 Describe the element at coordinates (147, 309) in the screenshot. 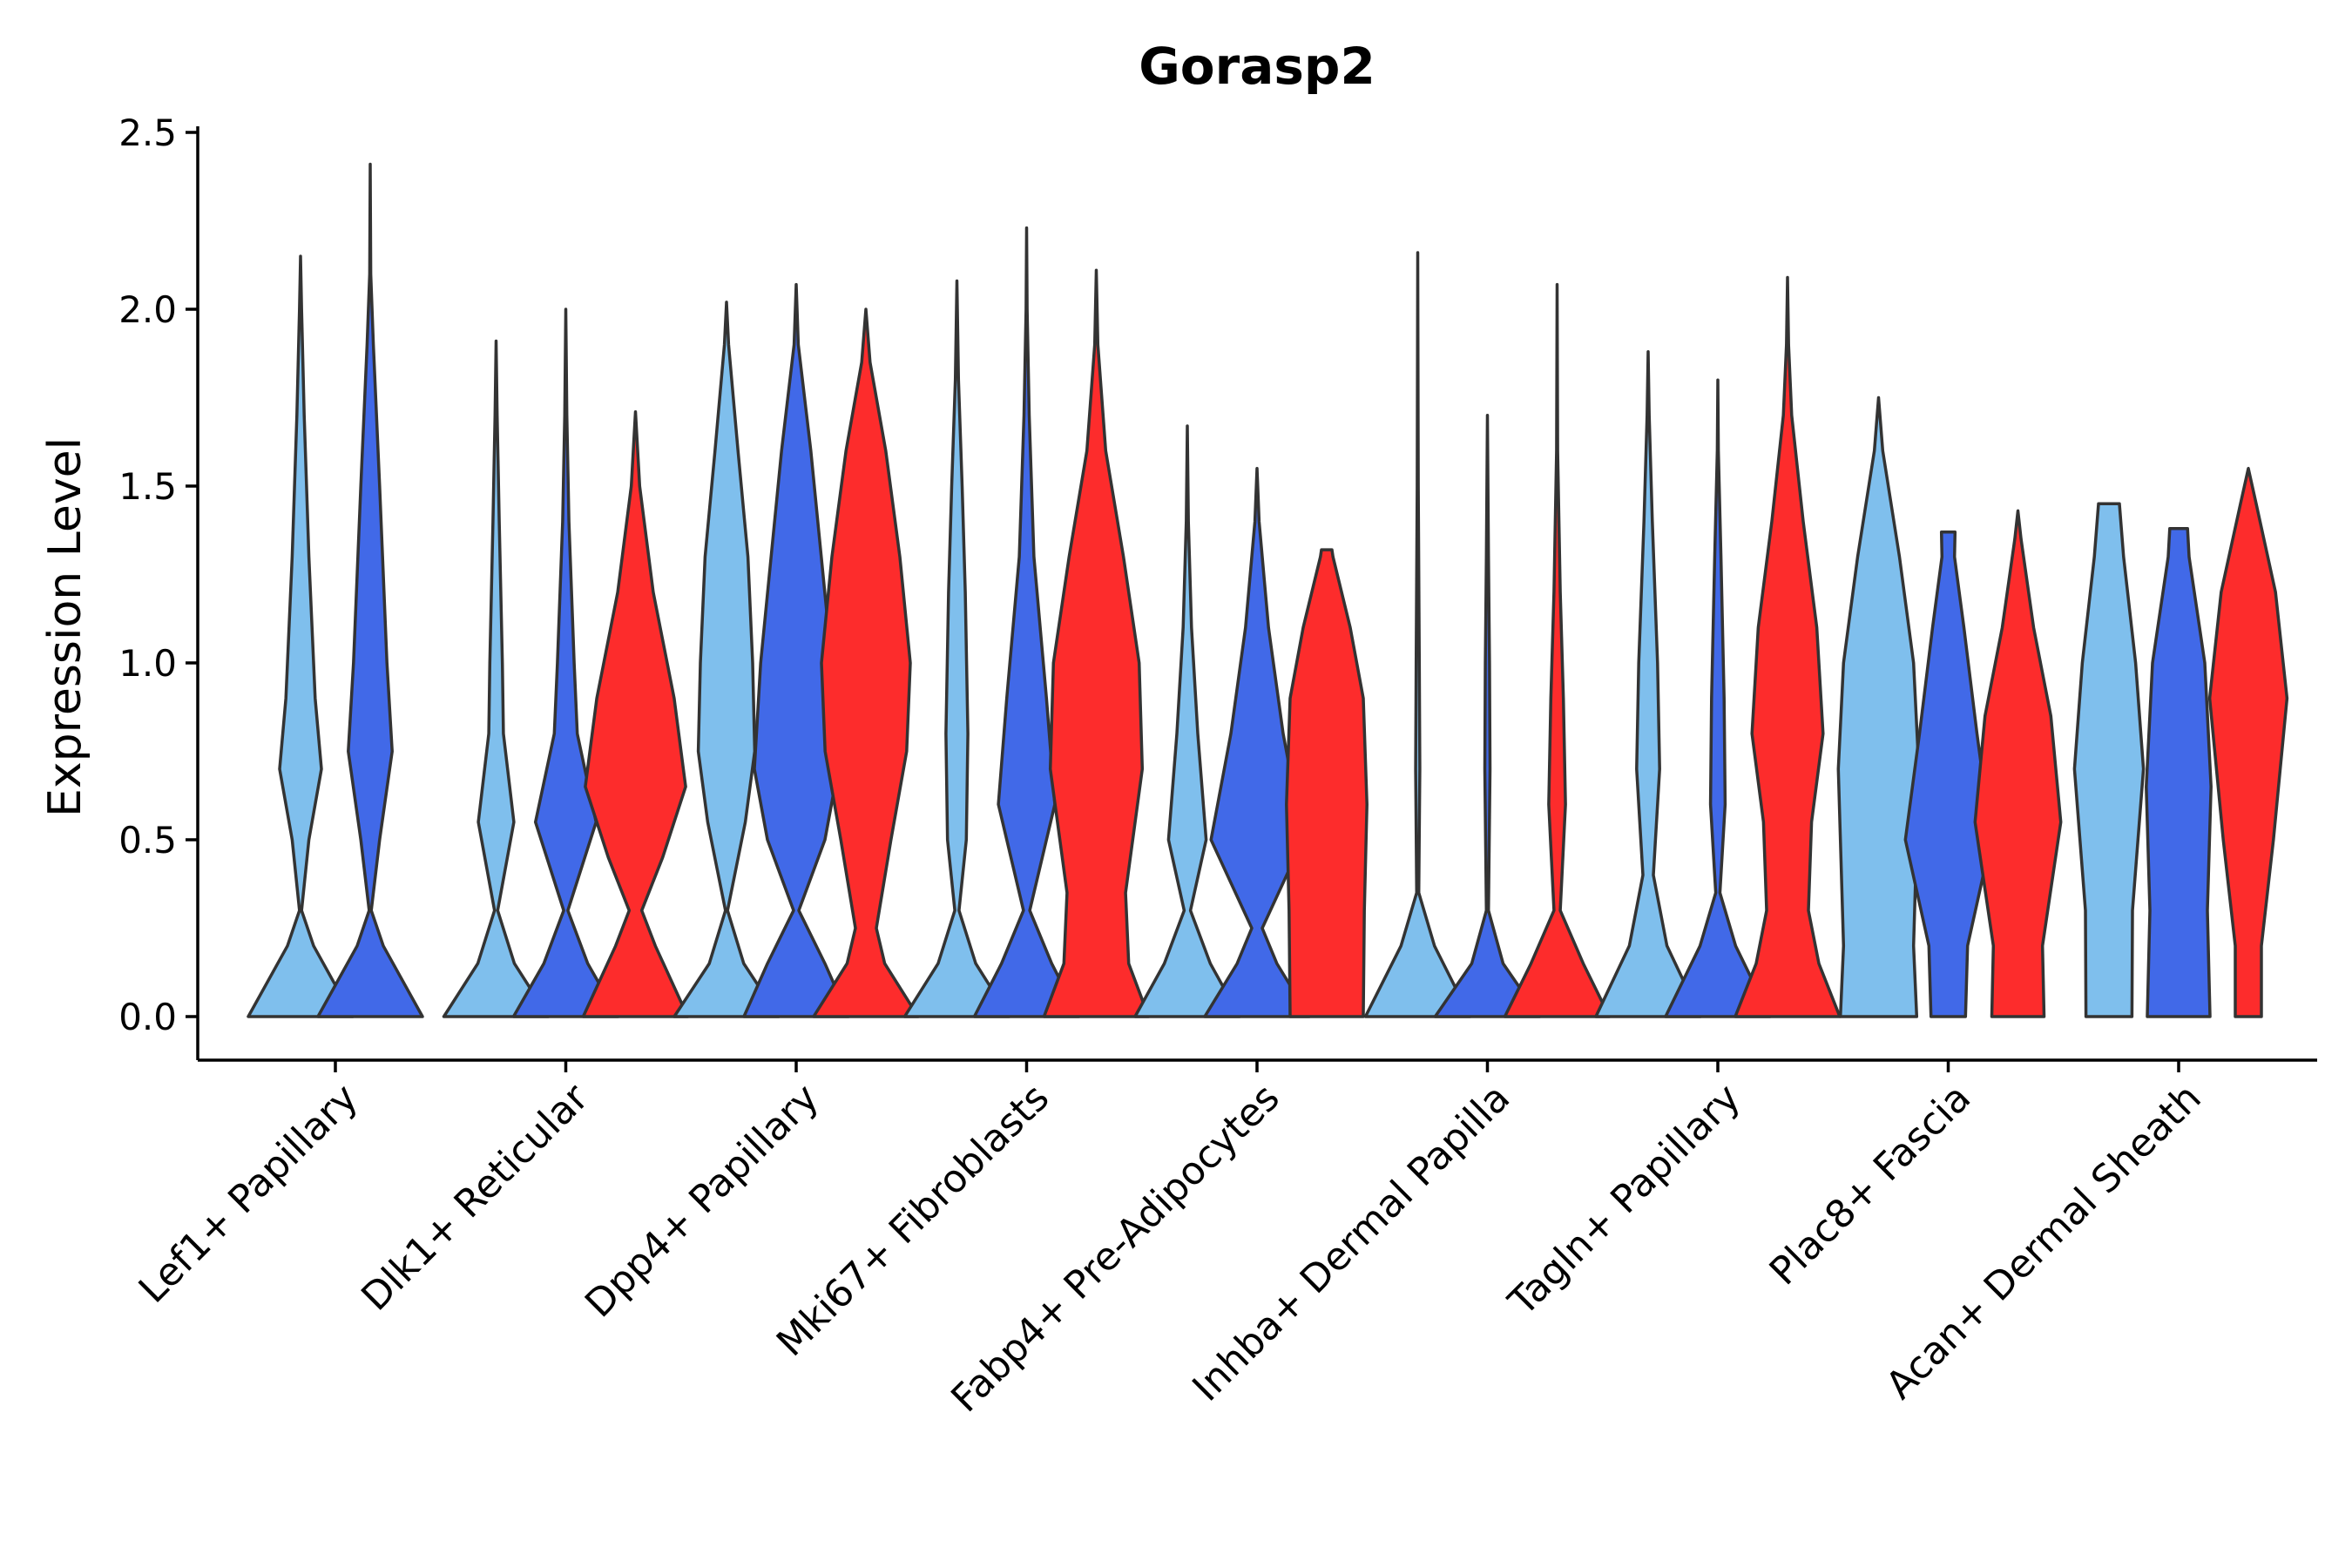

I see `y-tick-label: 2.0` at that location.